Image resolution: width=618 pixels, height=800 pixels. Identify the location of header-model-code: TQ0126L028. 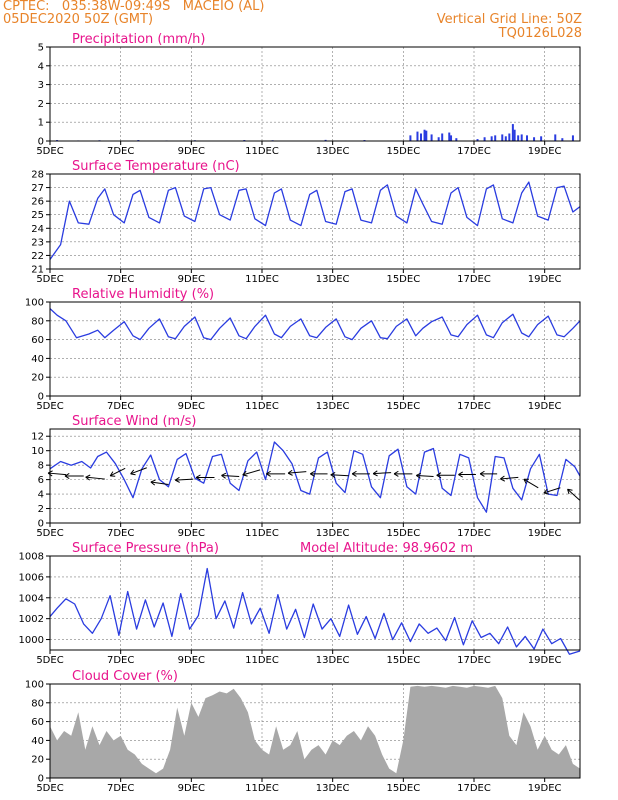
(540, 33).